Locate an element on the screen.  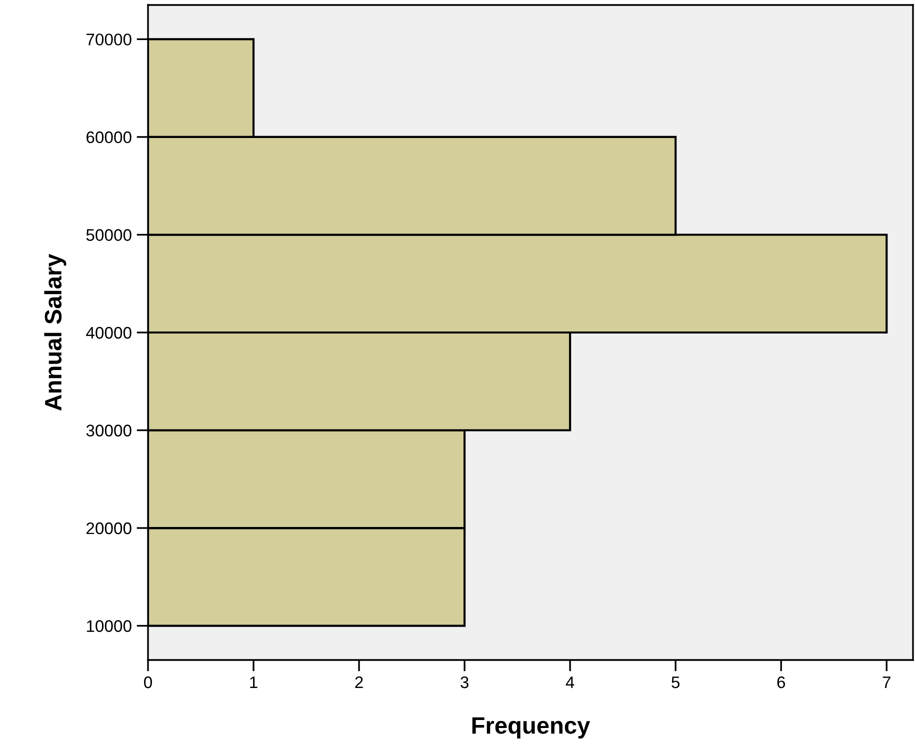
x-tick-label: 0 is located at coordinates (148, 682).